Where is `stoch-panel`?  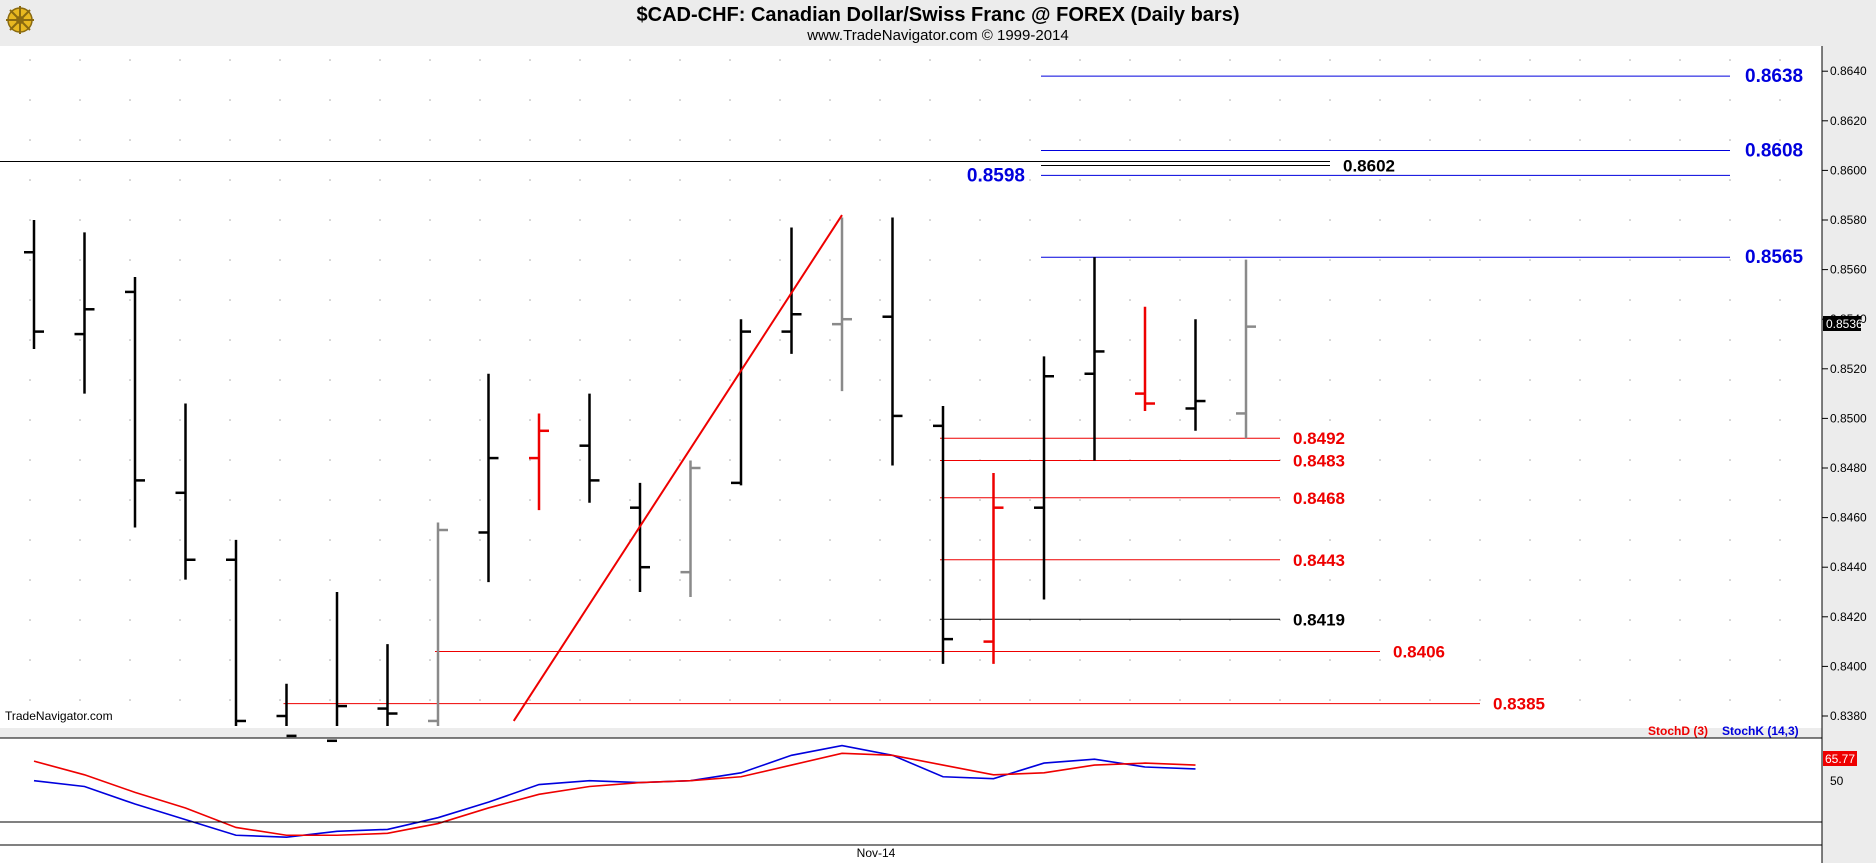 stoch-panel is located at coordinates (911, 800).